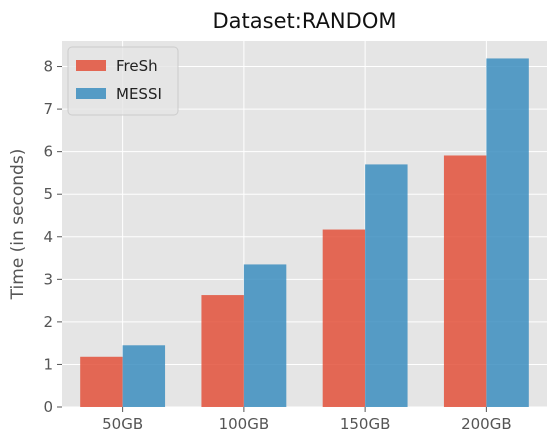  I want to click on bar-messi-100gb, so click(265, 335).